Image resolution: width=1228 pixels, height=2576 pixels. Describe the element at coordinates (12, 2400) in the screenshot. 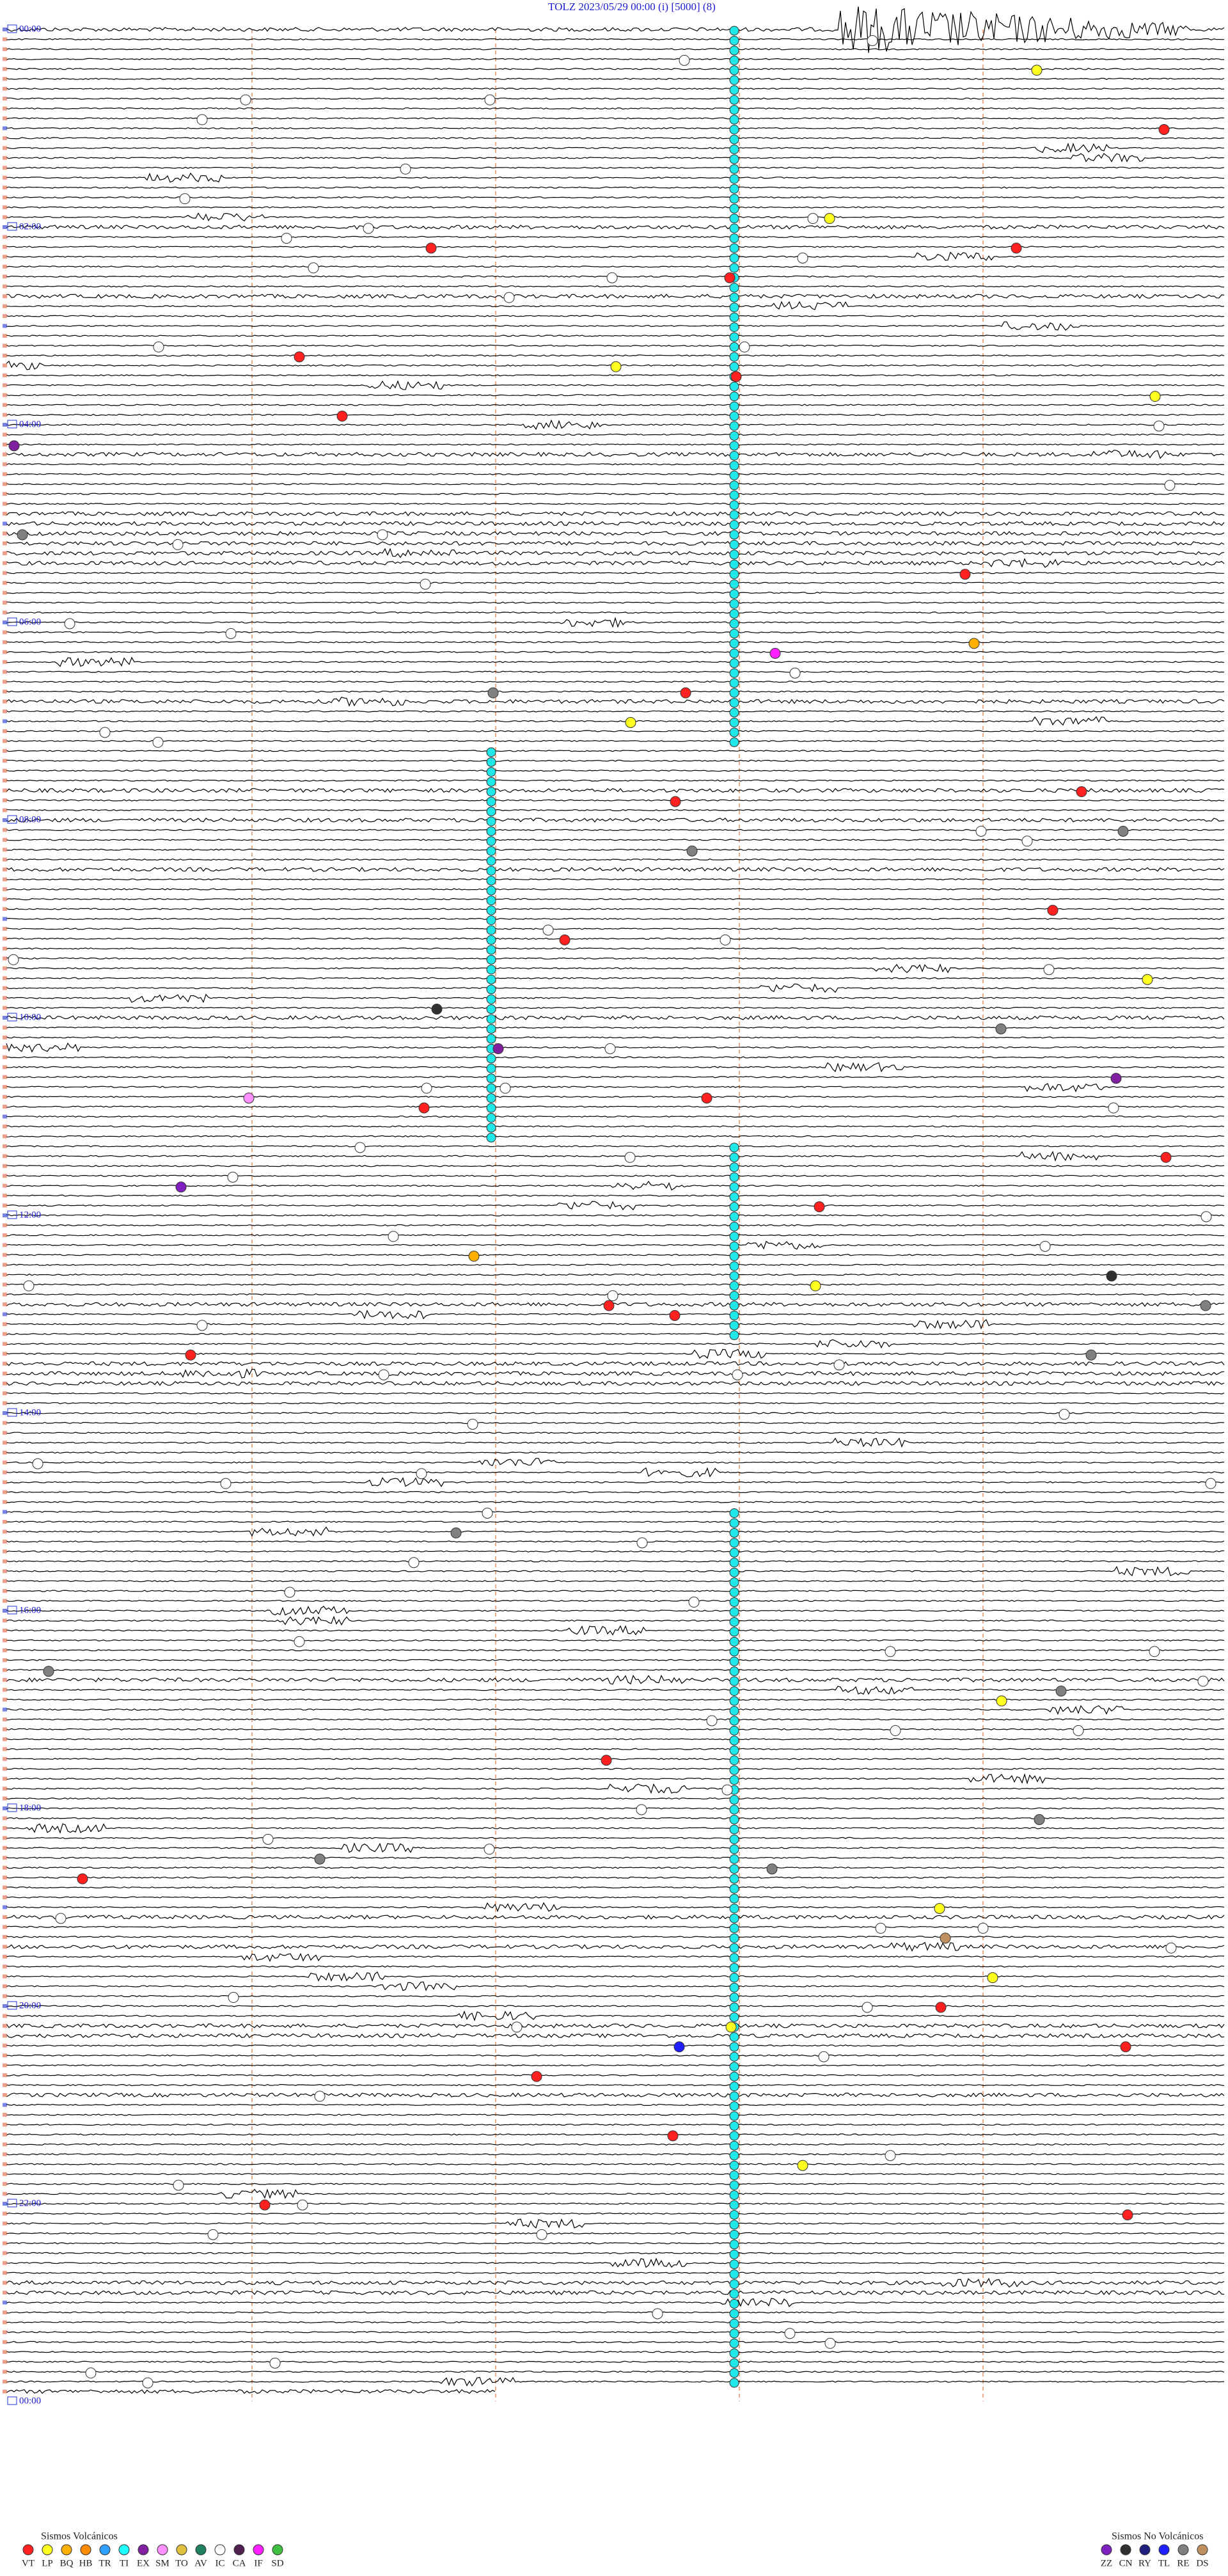

I see `hour-box` at that location.